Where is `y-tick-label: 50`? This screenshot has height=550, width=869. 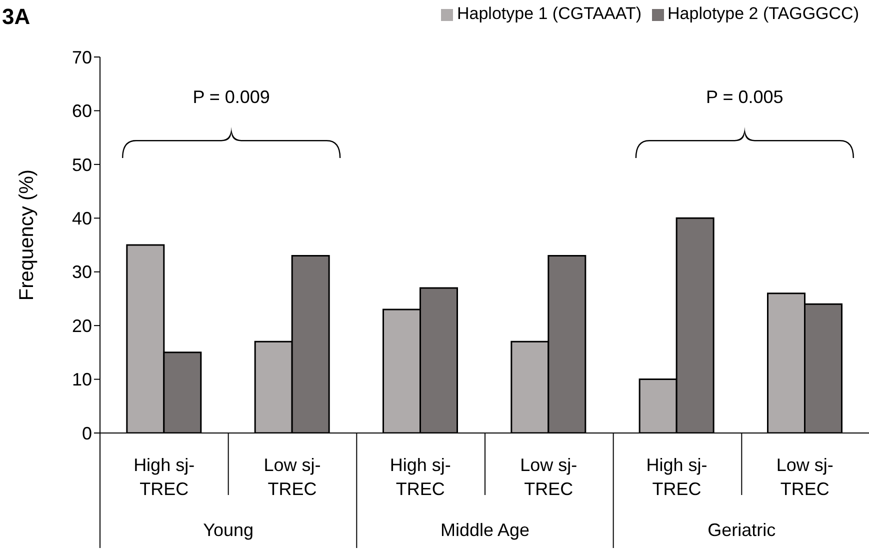
y-tick-label: 50 is located at coordinates (82, 164).